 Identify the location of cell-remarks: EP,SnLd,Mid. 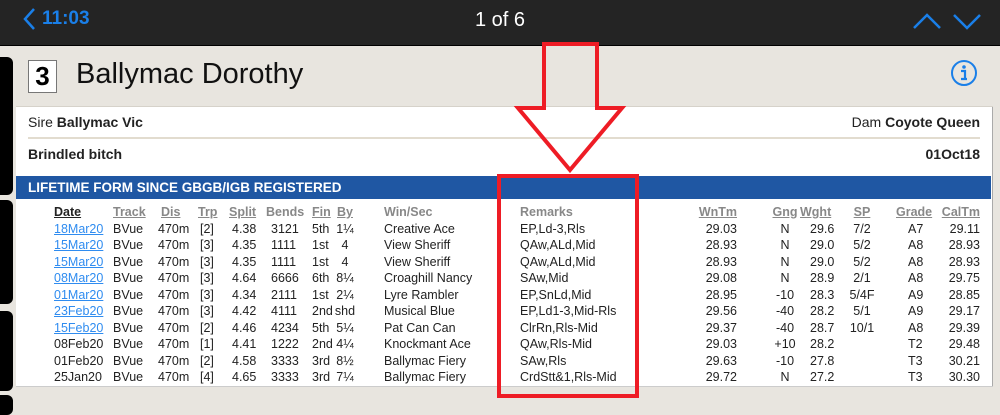
(556, 294).